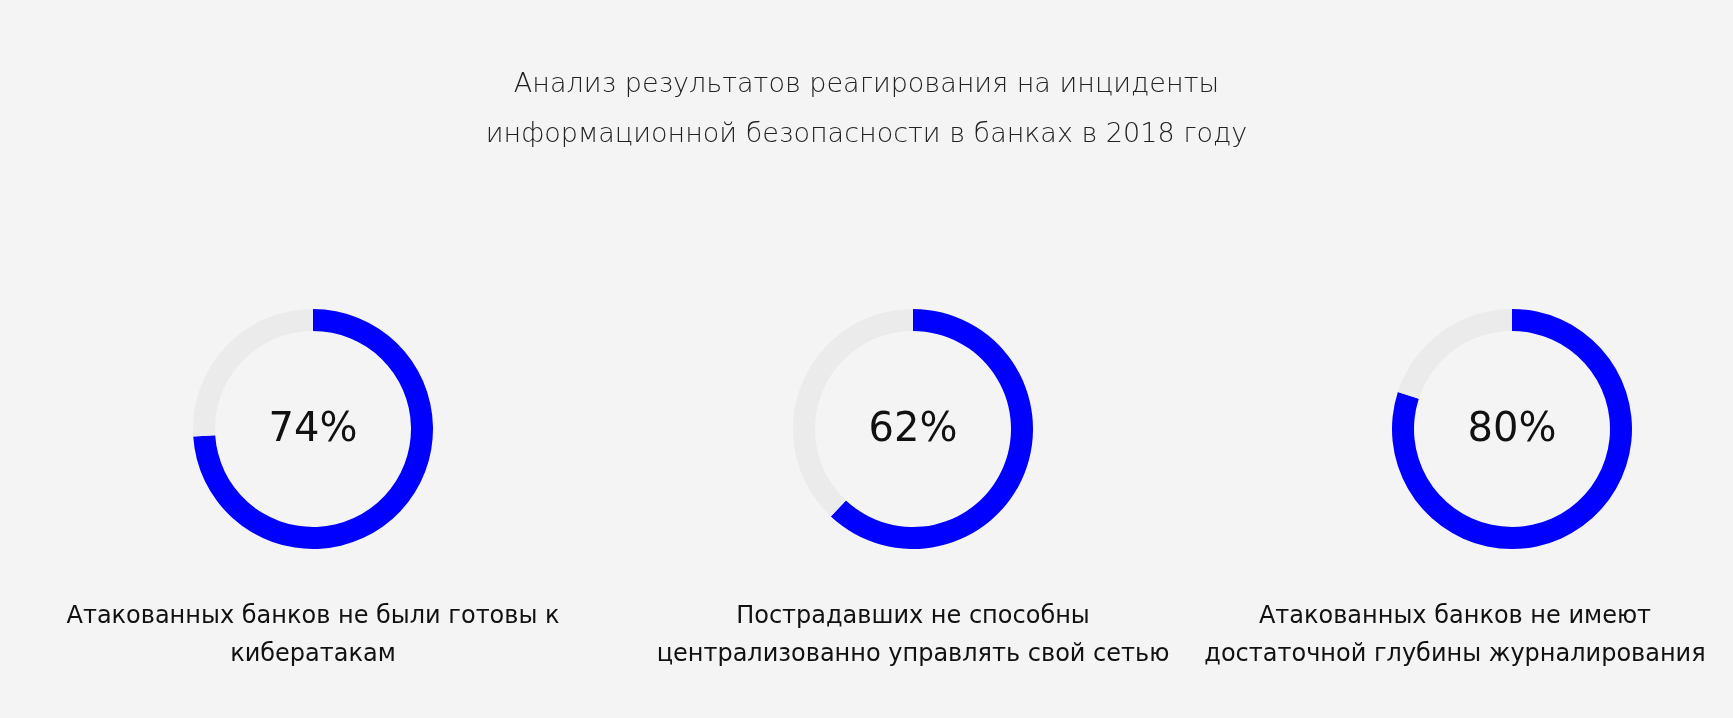 The image size is (1733, 718). Describe the element at coordinates (1512, 427) in the screenshot. I see `text: 80%` at that location.